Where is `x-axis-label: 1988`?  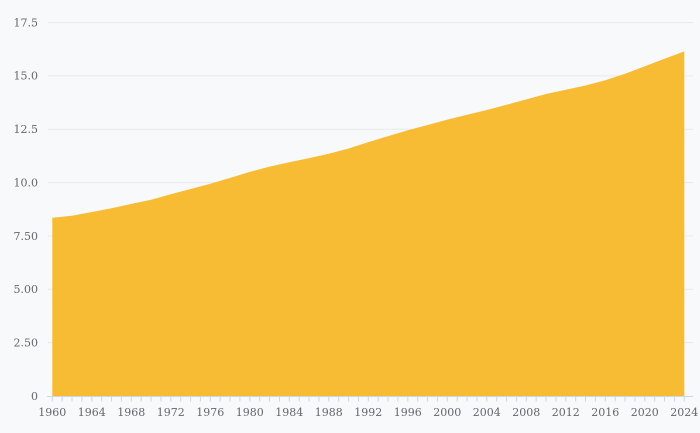
x-axis-label: 1988 is located at coordinates (329, 412).